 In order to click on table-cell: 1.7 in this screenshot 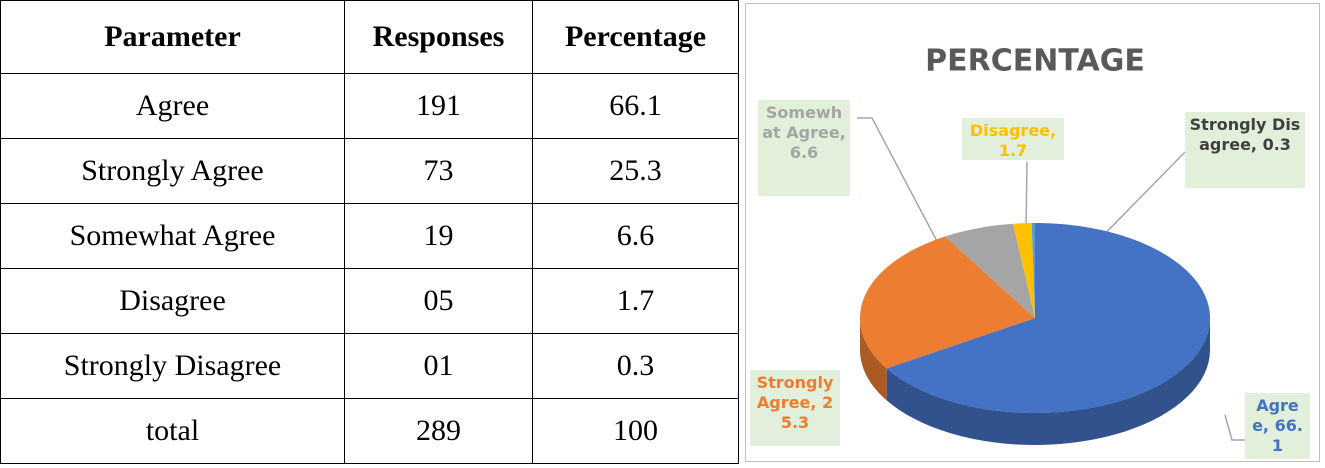, I will do `click(635, 301)`.